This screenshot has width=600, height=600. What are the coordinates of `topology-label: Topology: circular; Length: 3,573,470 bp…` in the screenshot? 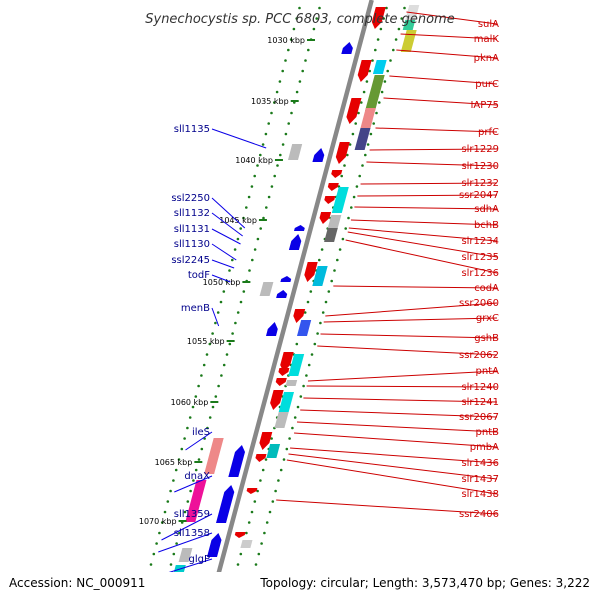 It's located at (424, 583).